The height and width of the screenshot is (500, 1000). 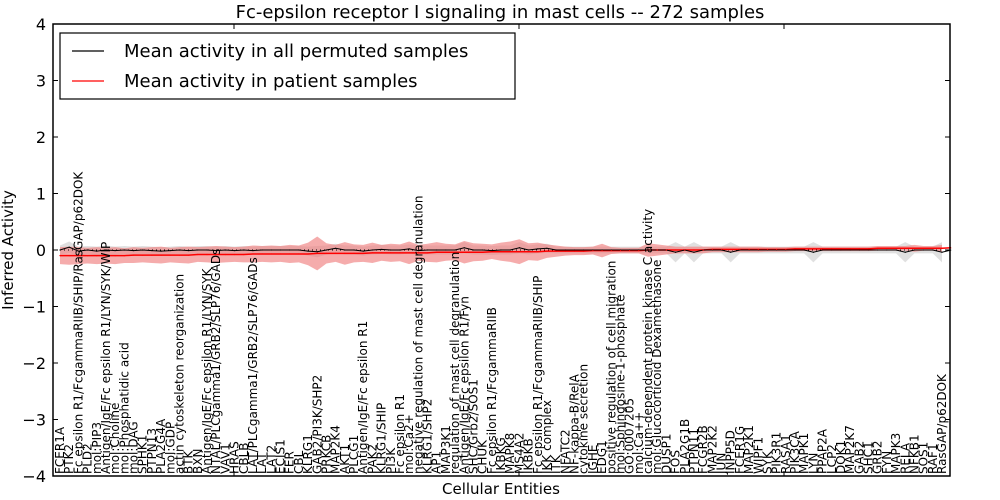 I want to click on category-label: LYN, so click(x=813, y=463).